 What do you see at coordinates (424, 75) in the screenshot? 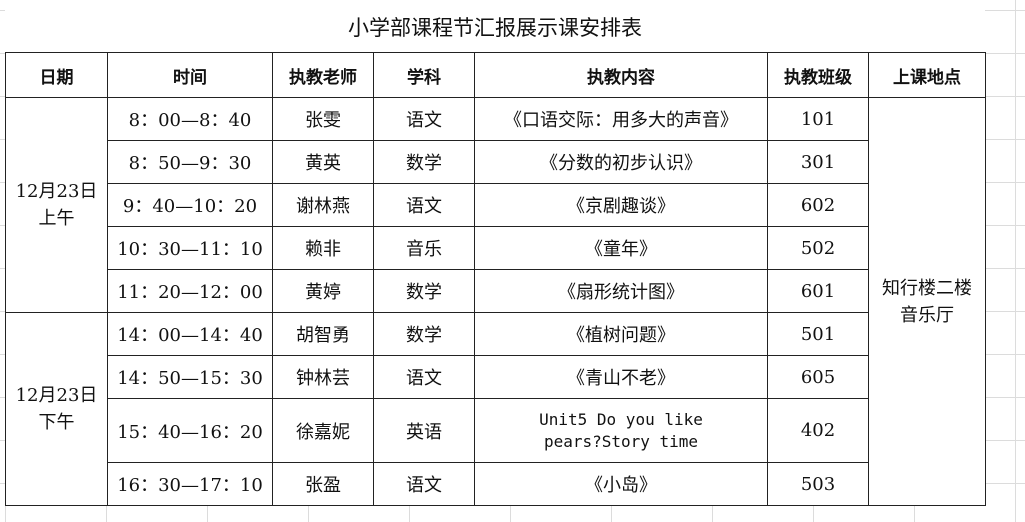
I see `header-subject: 学科` at bounding box center [424, 75].